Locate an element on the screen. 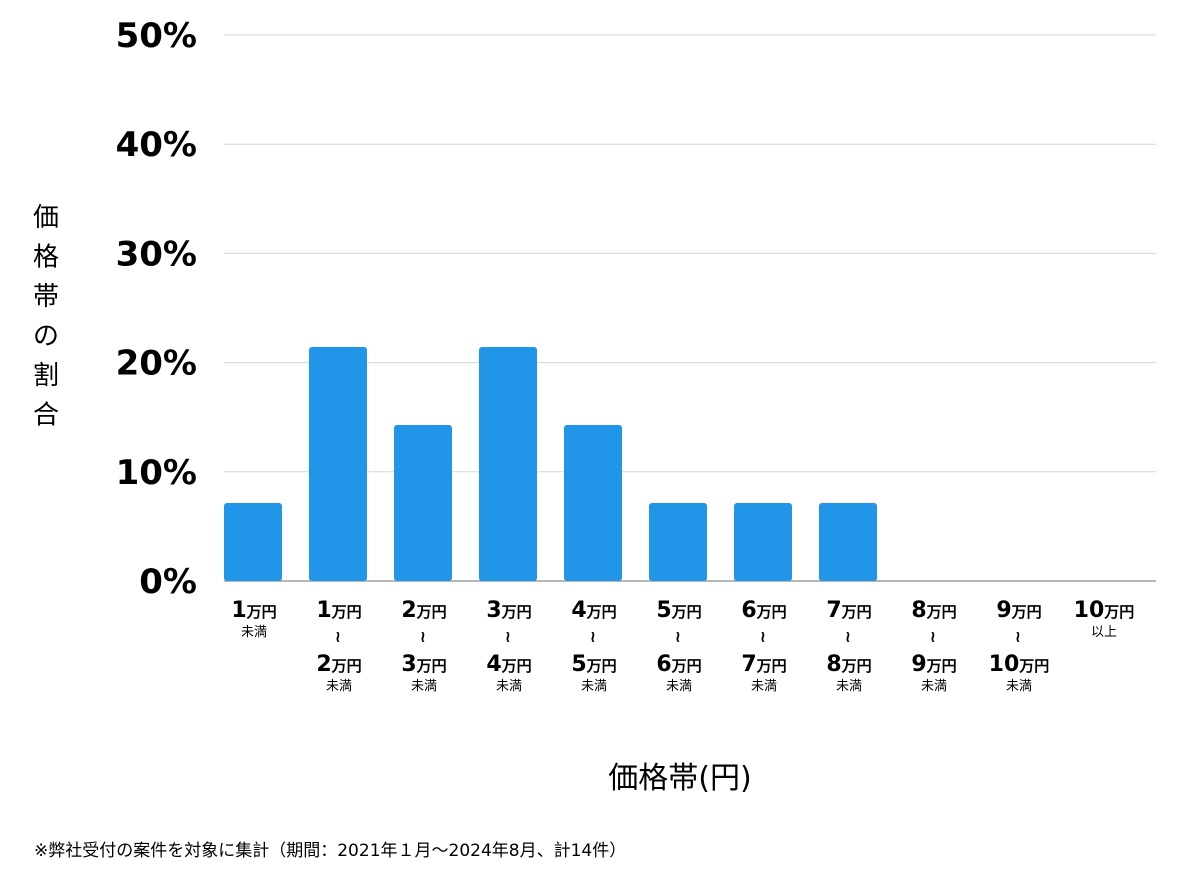 This screenshot has height=874, width=1200. x-category-suffix: 以上 is located at coordinates (1104, 632).